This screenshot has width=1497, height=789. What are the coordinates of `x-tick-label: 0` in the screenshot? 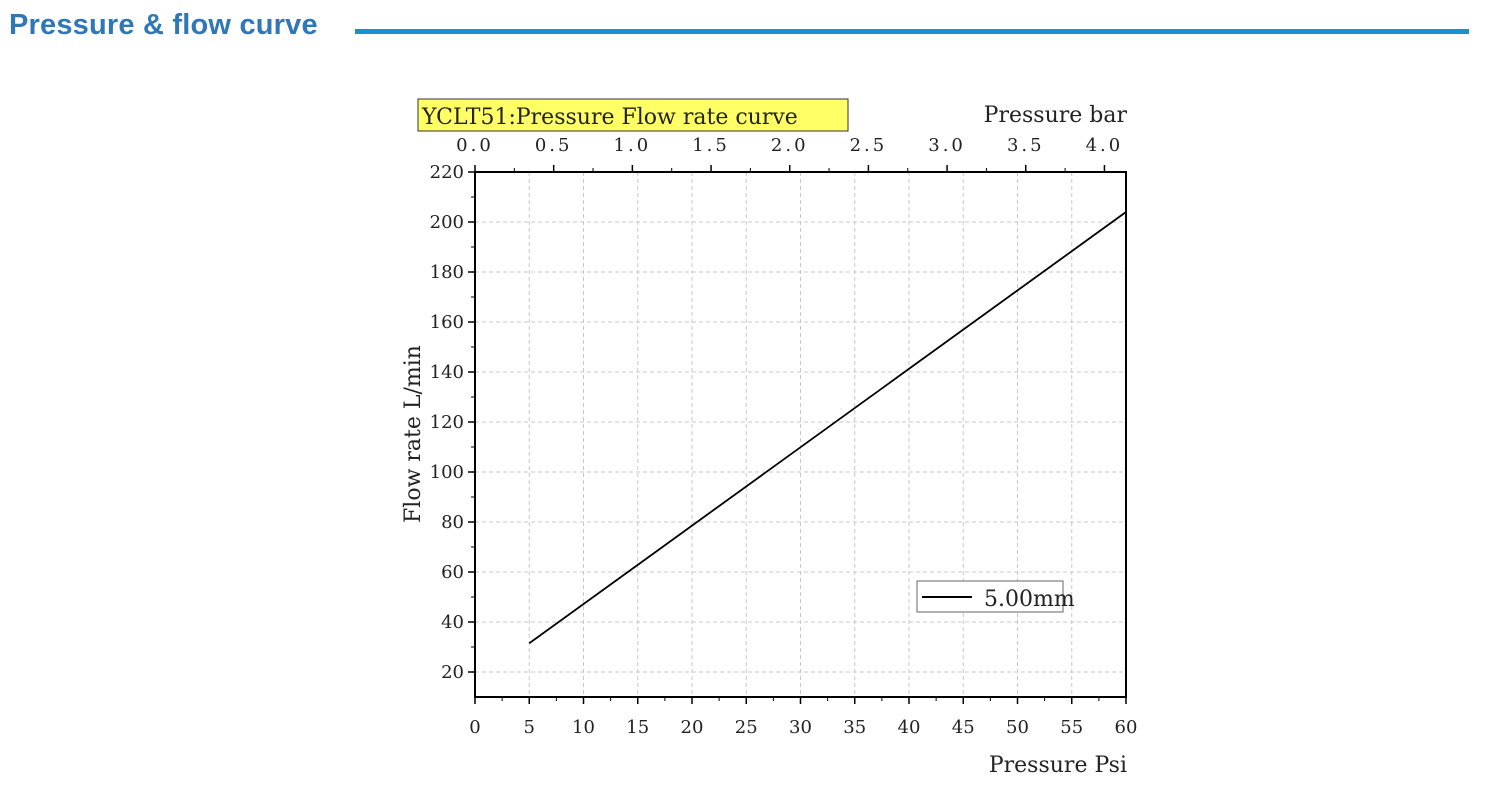 It's located at (474, 727).